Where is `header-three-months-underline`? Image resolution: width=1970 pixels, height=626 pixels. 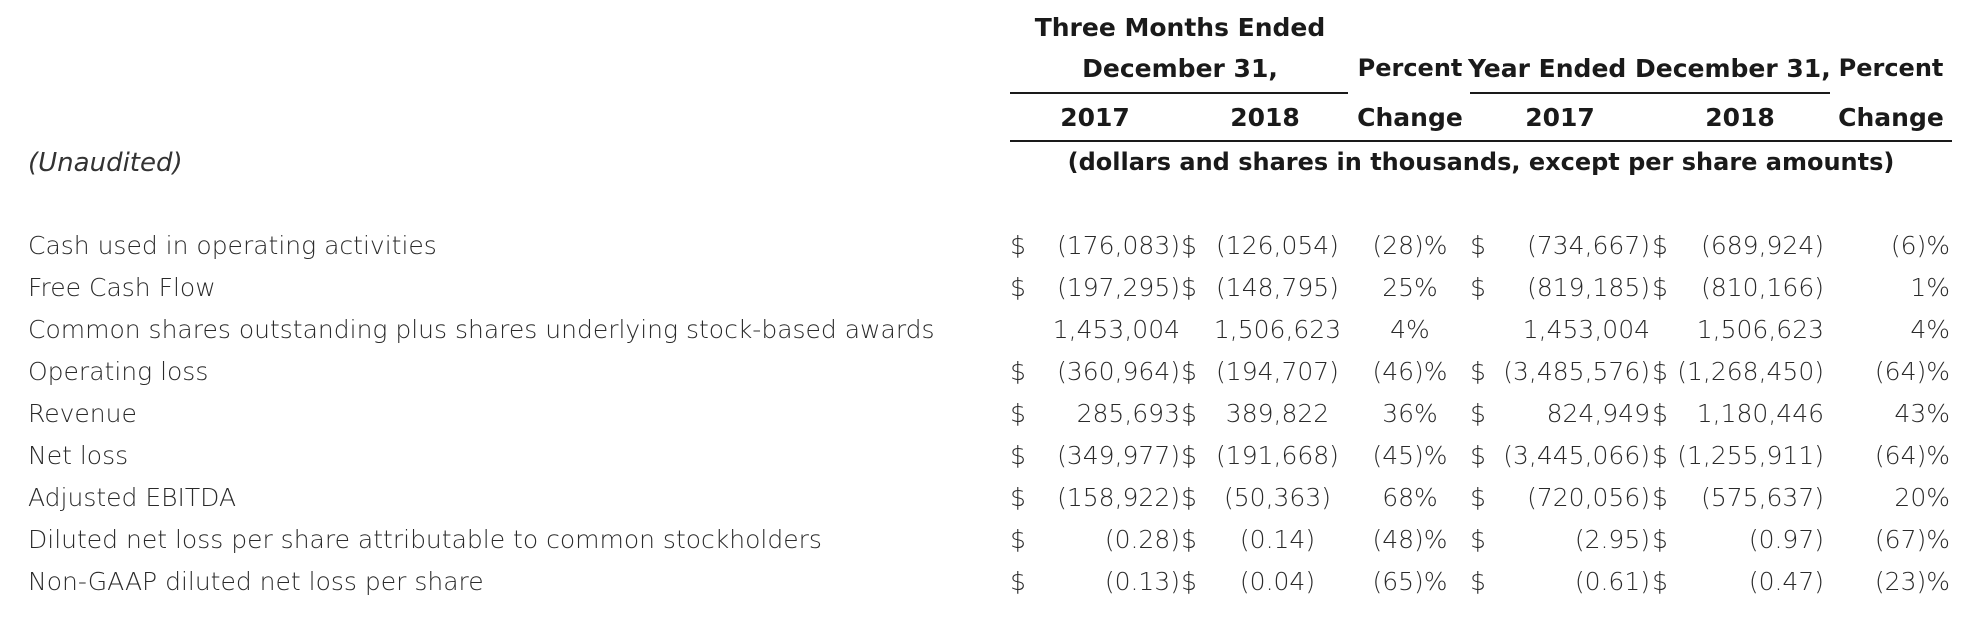 header-three-months-underline is located at coordinates (1179, 93).